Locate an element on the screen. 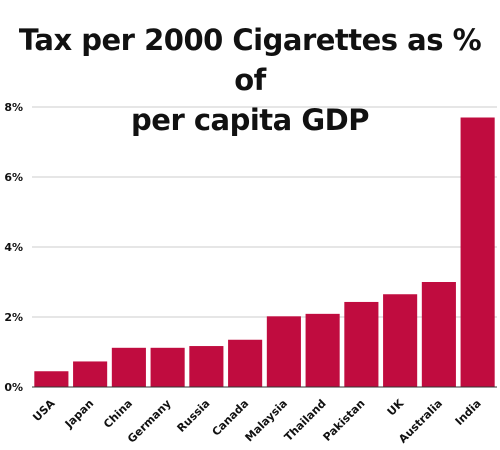 The image size is (500, 450). x-tick-label: Malaysia is located at coordinates (266, 420).